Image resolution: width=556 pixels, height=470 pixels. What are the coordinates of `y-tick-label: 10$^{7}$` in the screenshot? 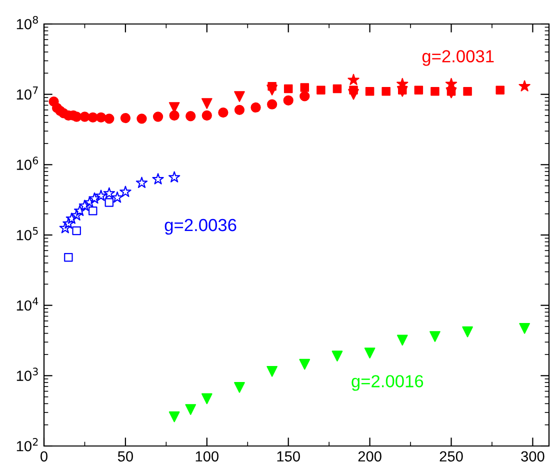 It's located at (27, 93).